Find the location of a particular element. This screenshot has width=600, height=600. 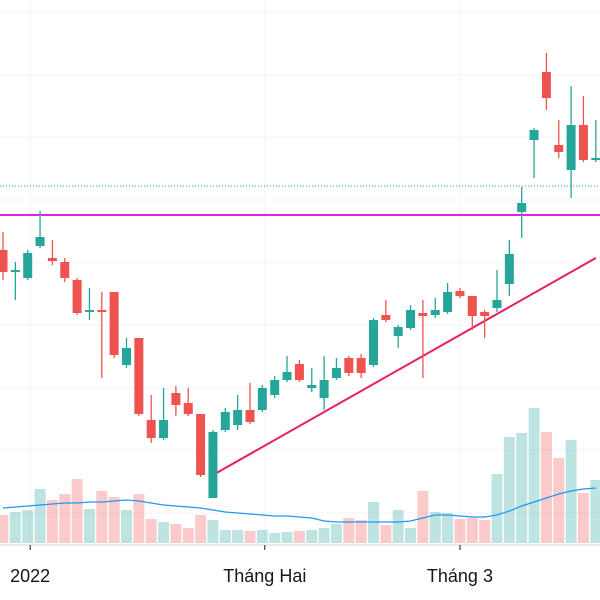

x-tick-label: 2022 is located at coordinates (30, 576).